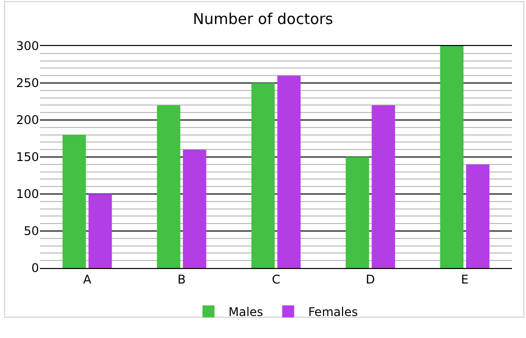 The height and width of the screenshot is (338, 526). I want to click on y-tick-label: 300, so click(27, 46).